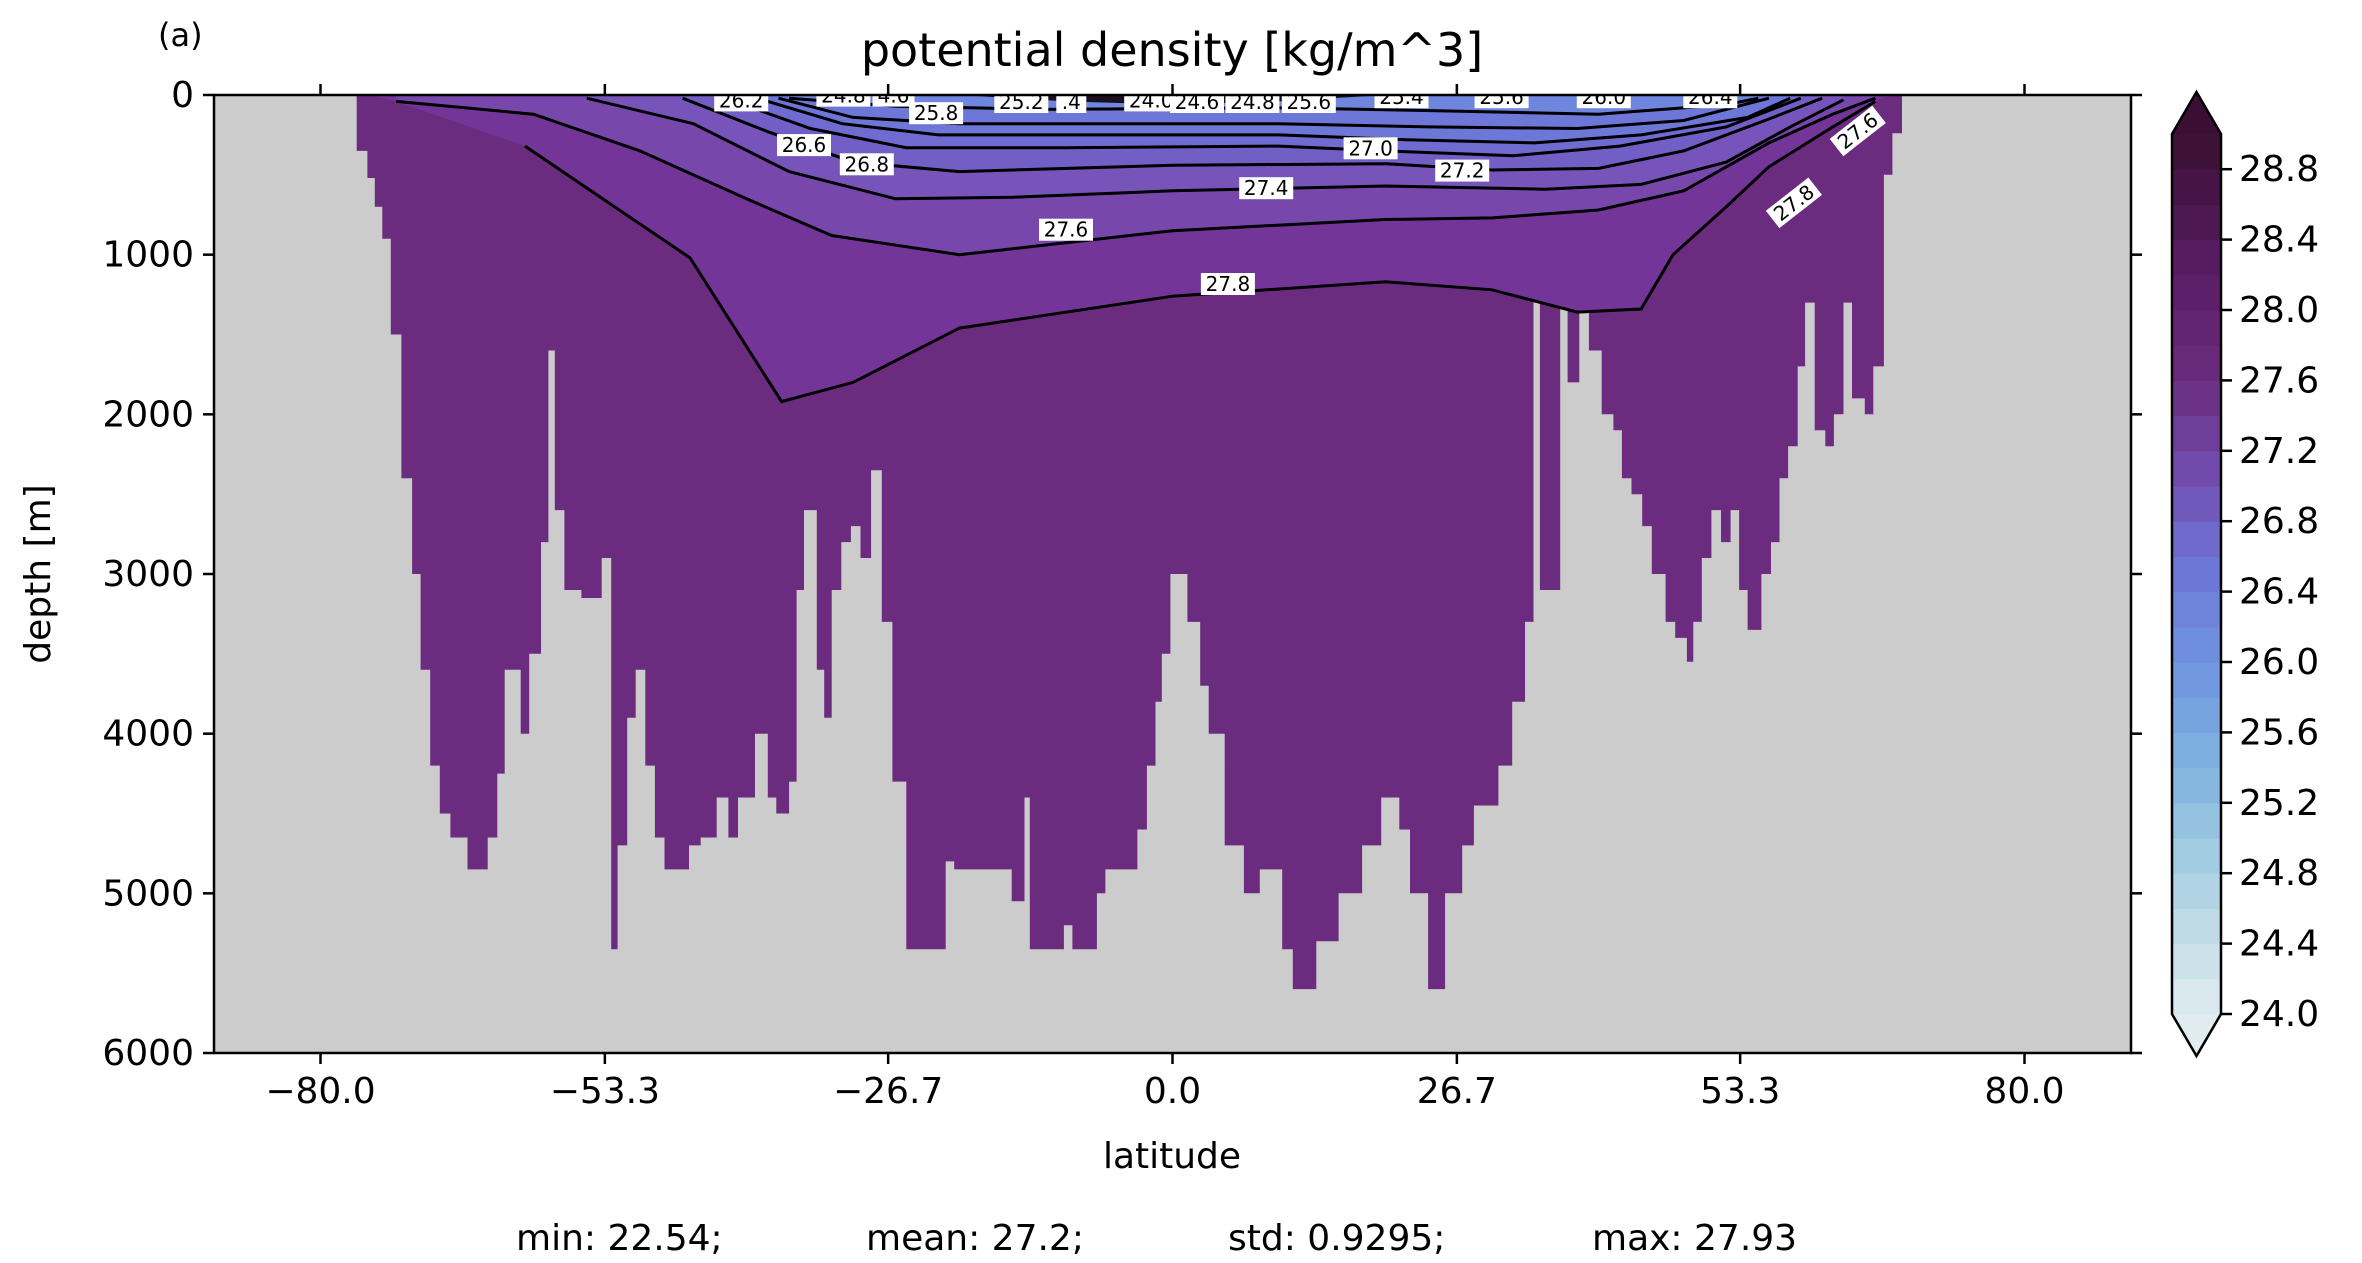 This screenshot has height=1263, width=2362. I want to click on colorbar-tick-label: 28.4, so click(2279, 240).